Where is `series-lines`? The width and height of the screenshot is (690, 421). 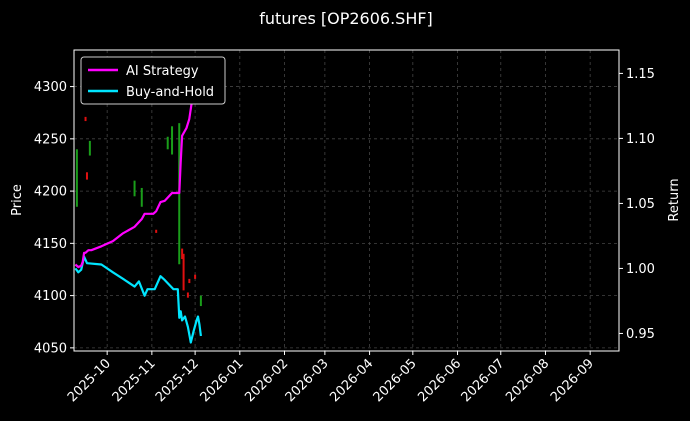
series-lines is located at coordinates (138, 202).